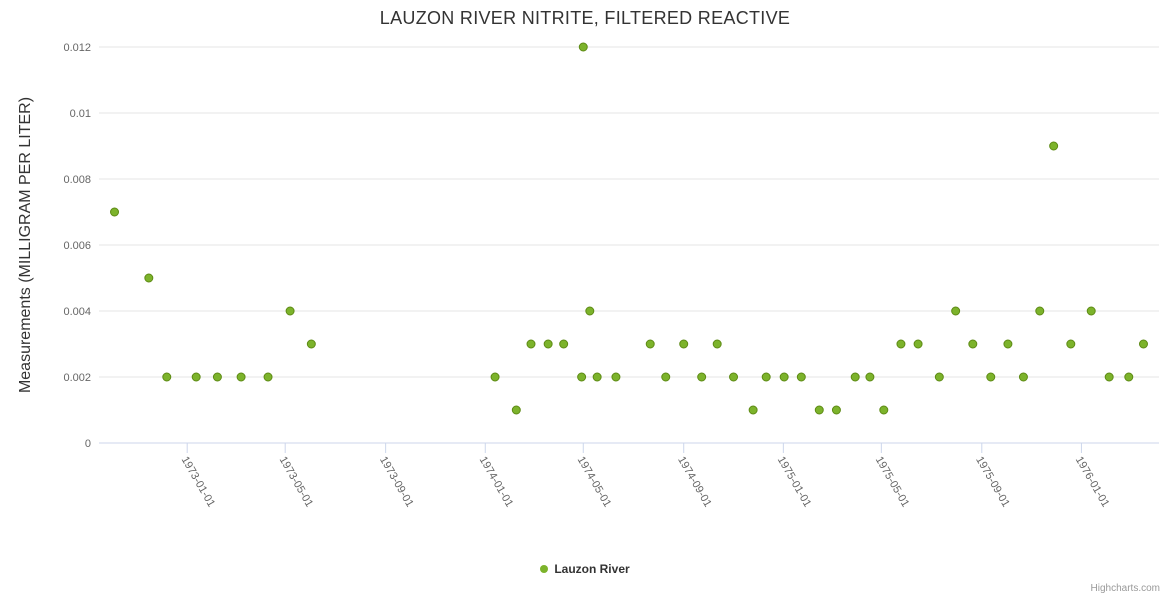 The image size is (1170, 600). Describe the element at coordinates (585, 18) in the screenshot. I see `chart-title: LAUZON RIVER NITRITE, FILTERED REACTIVE` at that location.